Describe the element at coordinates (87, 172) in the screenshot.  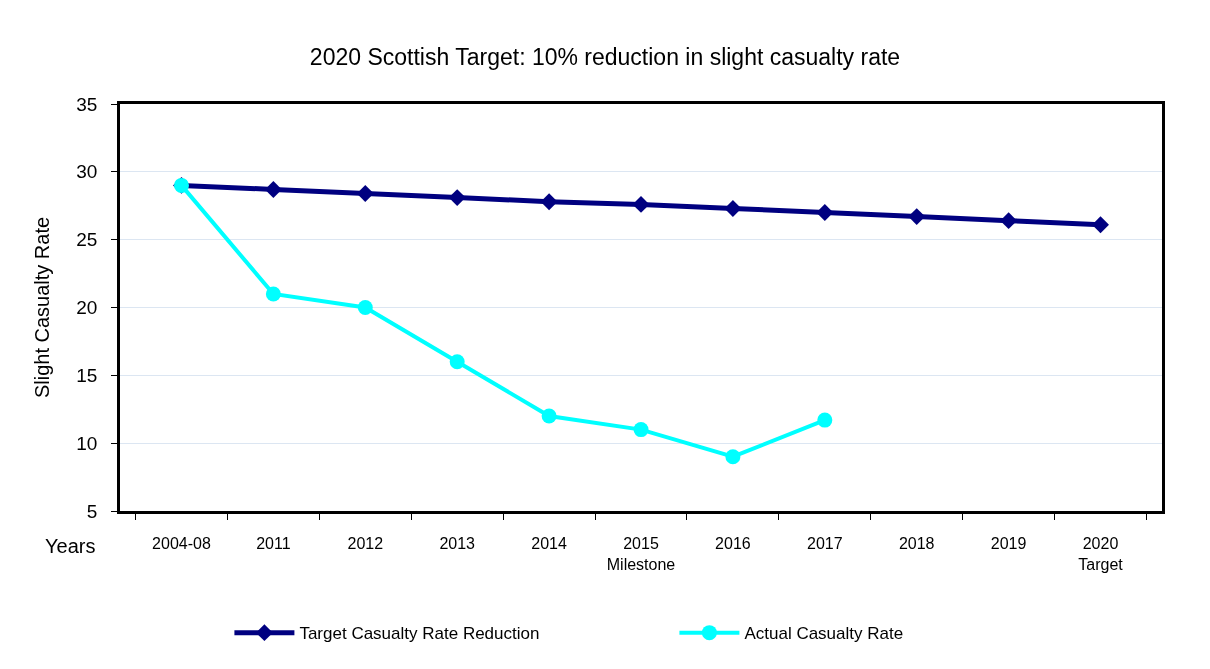
I see `y-tick-label: 30` at that location.